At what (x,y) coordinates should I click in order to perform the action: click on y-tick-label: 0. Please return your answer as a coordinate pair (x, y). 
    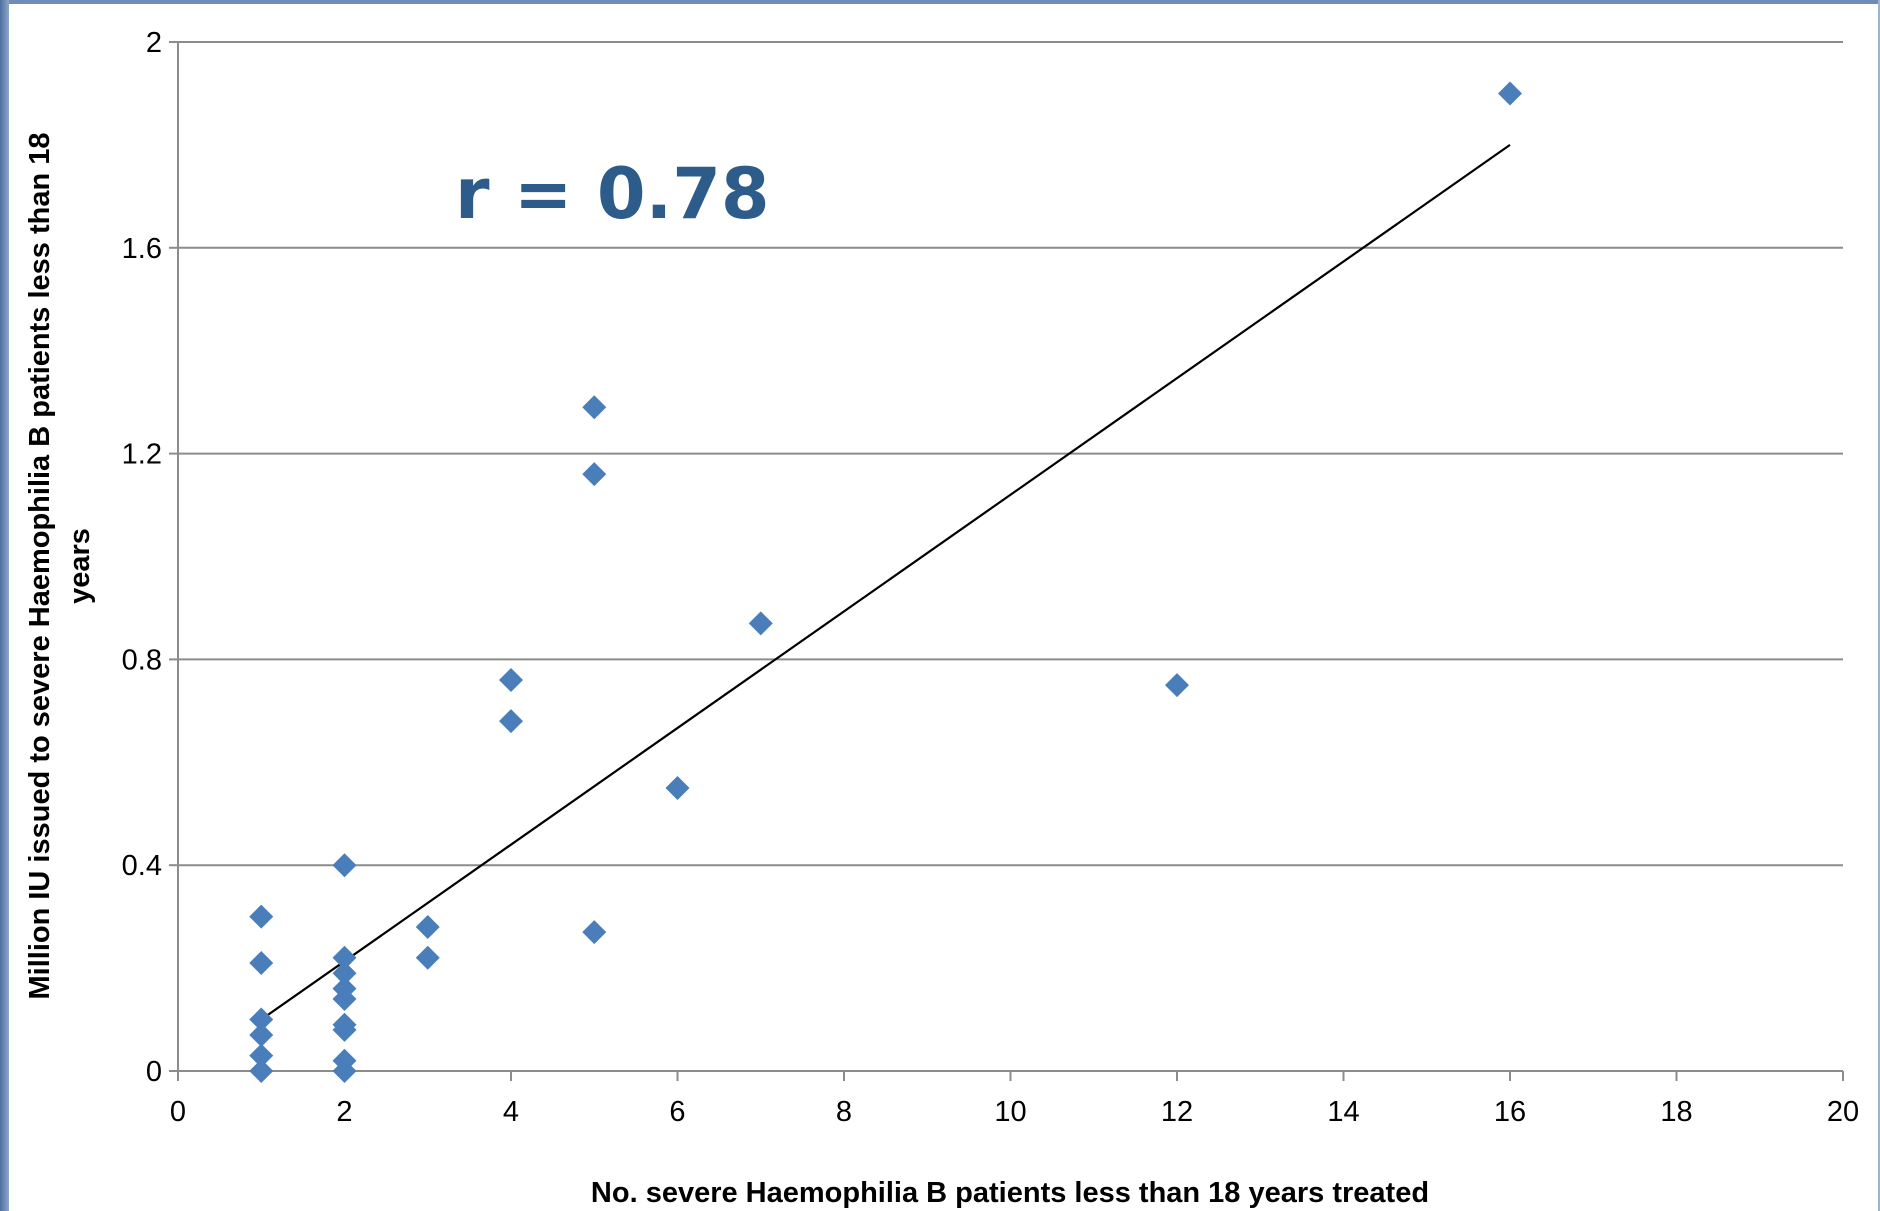
    Looking at the image, I should click on (154, 1072).